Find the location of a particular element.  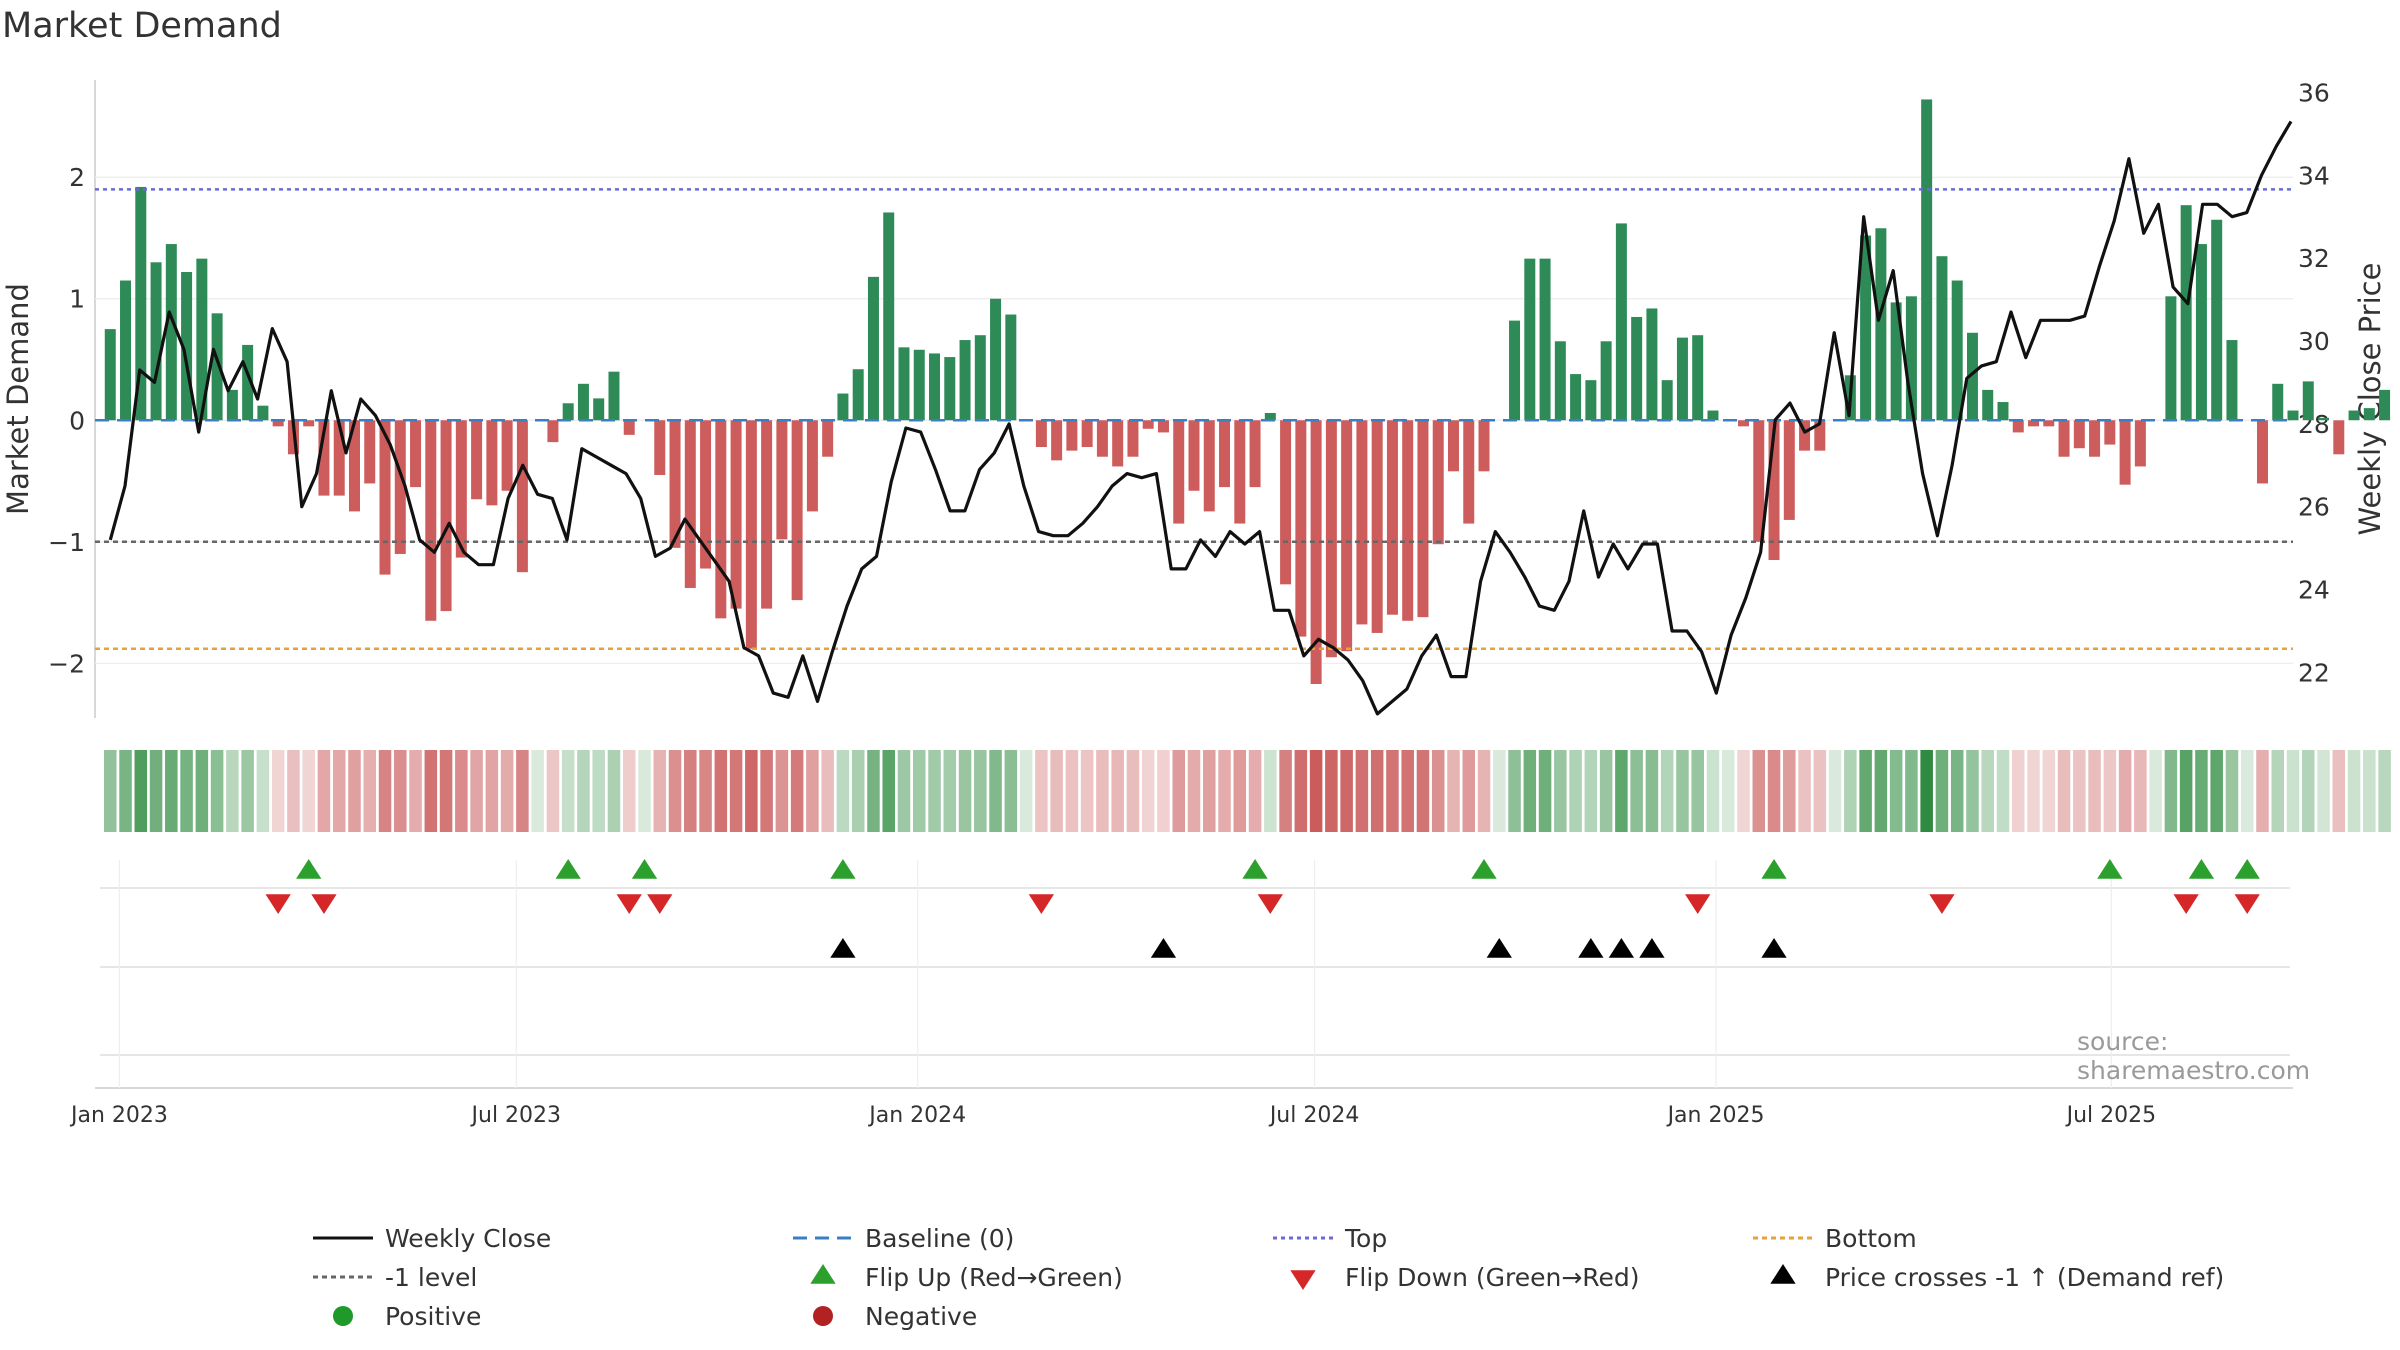

legend-positive-label: Positive is located at coordinates (433, 1316).